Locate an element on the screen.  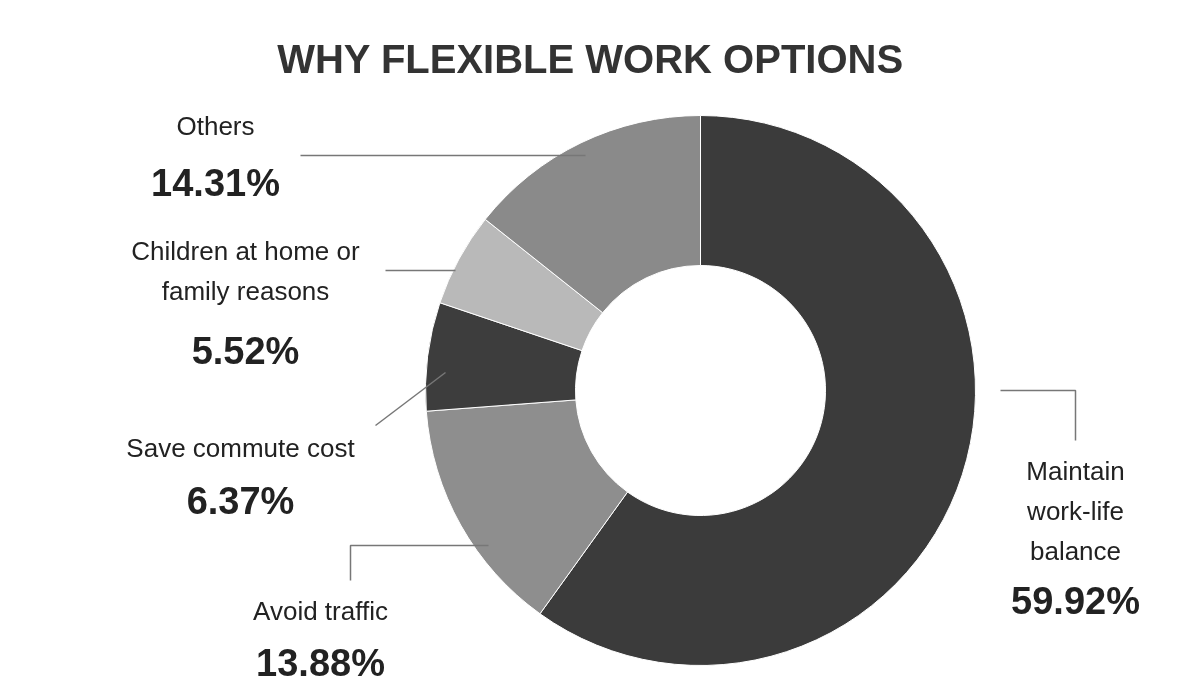
slice-label: Avoid traffic is located at coordinates (320, 610).